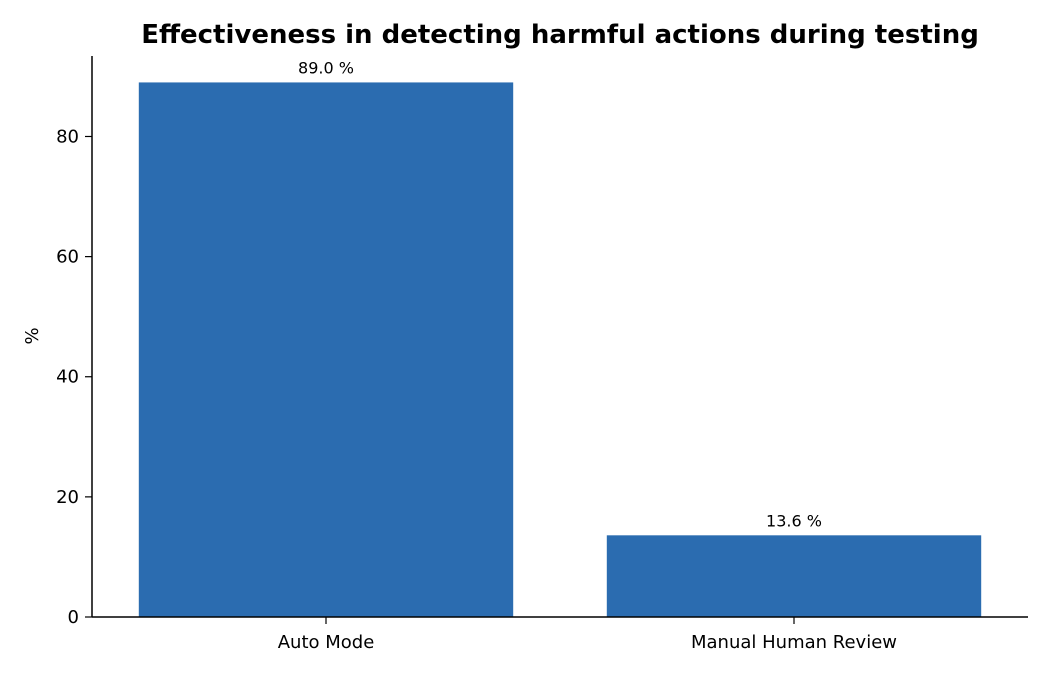 Image resolution: width=1050 pixels, height=675 pixels. What do you see at coordinates (67, 377) in the screenshot?
I see `y-tick-label: 40` at bounding box center [67, 377].